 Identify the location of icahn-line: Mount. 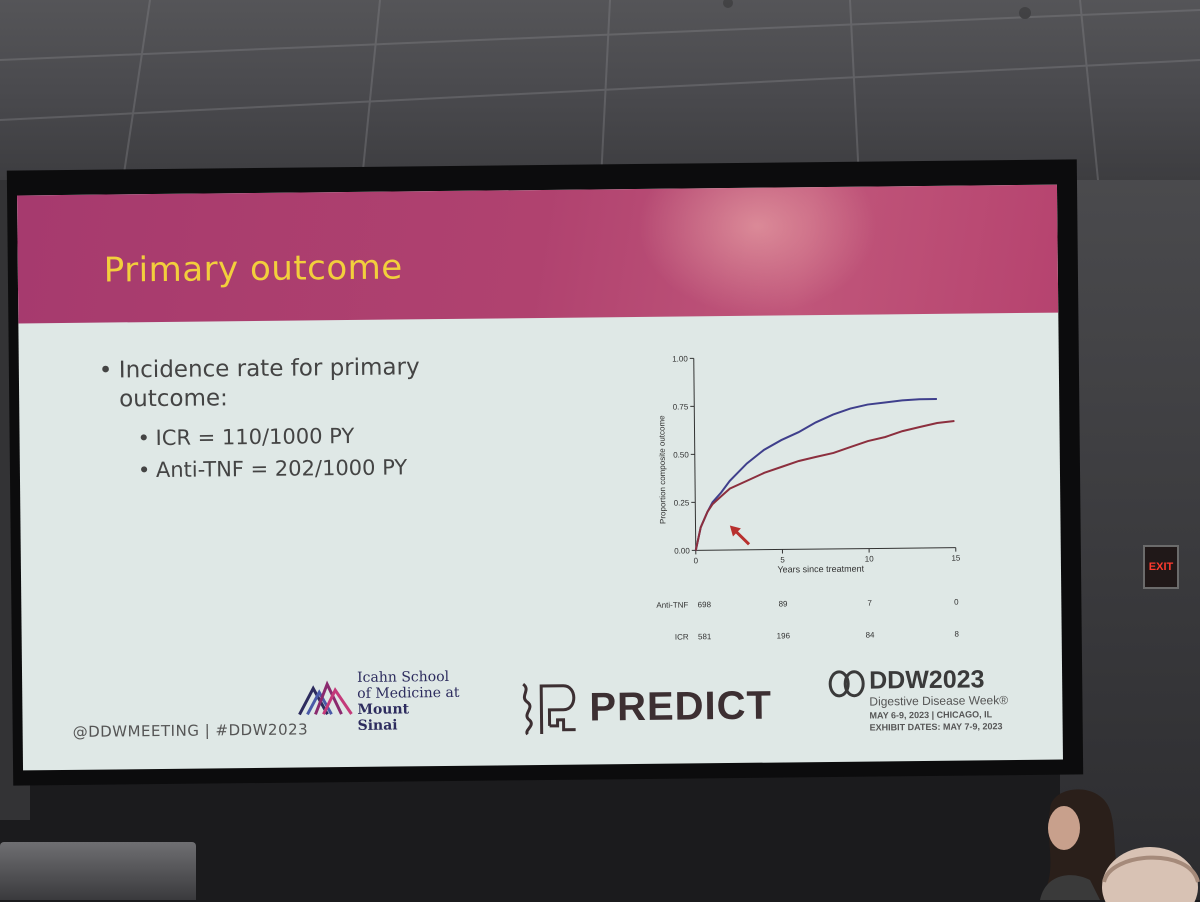
(408, 709).